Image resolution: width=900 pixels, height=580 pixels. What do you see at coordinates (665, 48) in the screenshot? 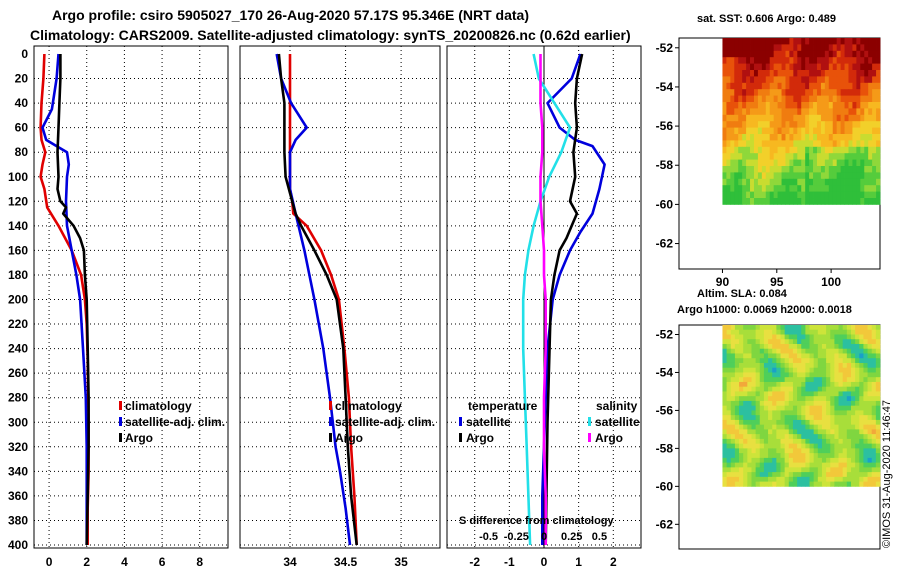
I see `lat-tick-label: -52` at bounding box center [665, 48].